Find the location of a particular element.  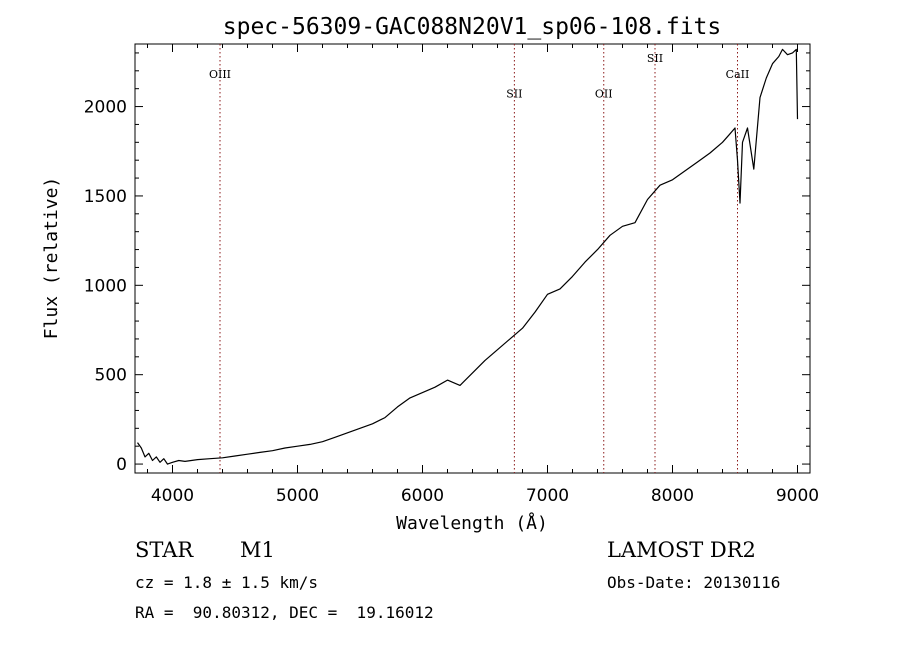

y-tick-label: 1500 is located at coordinates (105, 197).